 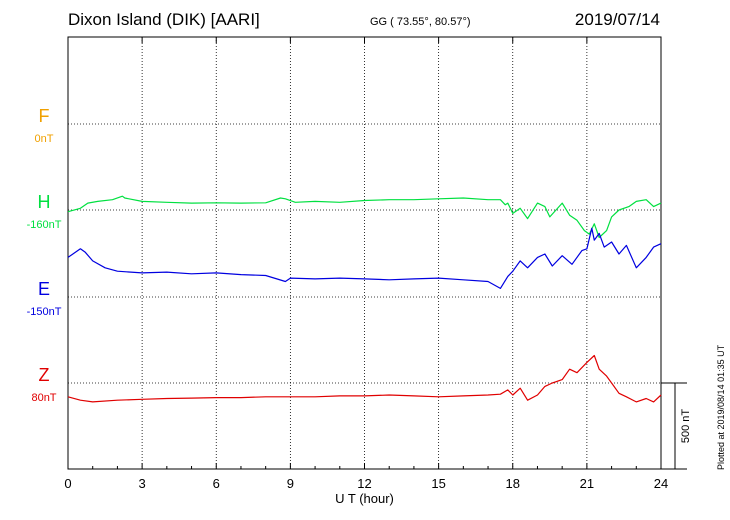 What do you see at coordinates (661, 483) in the screenshot?
I see `x-tick-label: 24` at bounding box center [661, 483].